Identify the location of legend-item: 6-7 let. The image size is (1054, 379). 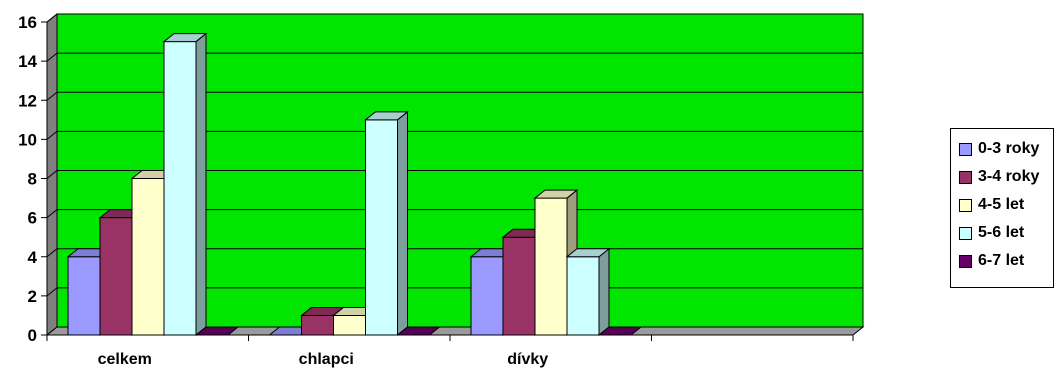
(991, 261).